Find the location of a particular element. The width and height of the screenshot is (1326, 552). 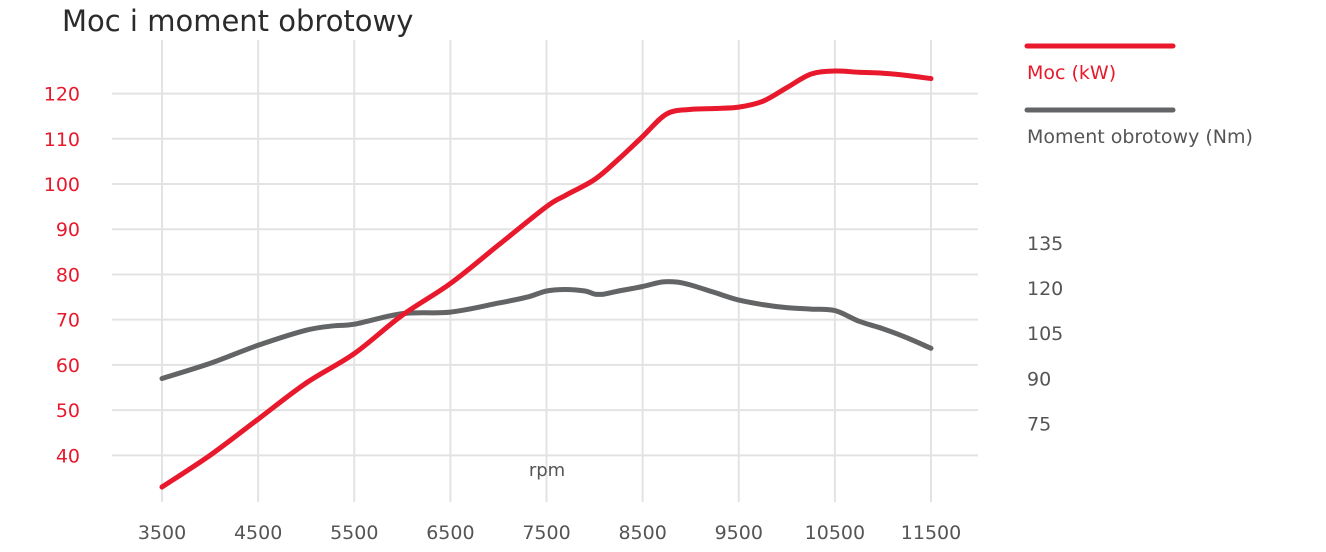

y-right-tick-label: 90 is located at coordinates (1039, 379).